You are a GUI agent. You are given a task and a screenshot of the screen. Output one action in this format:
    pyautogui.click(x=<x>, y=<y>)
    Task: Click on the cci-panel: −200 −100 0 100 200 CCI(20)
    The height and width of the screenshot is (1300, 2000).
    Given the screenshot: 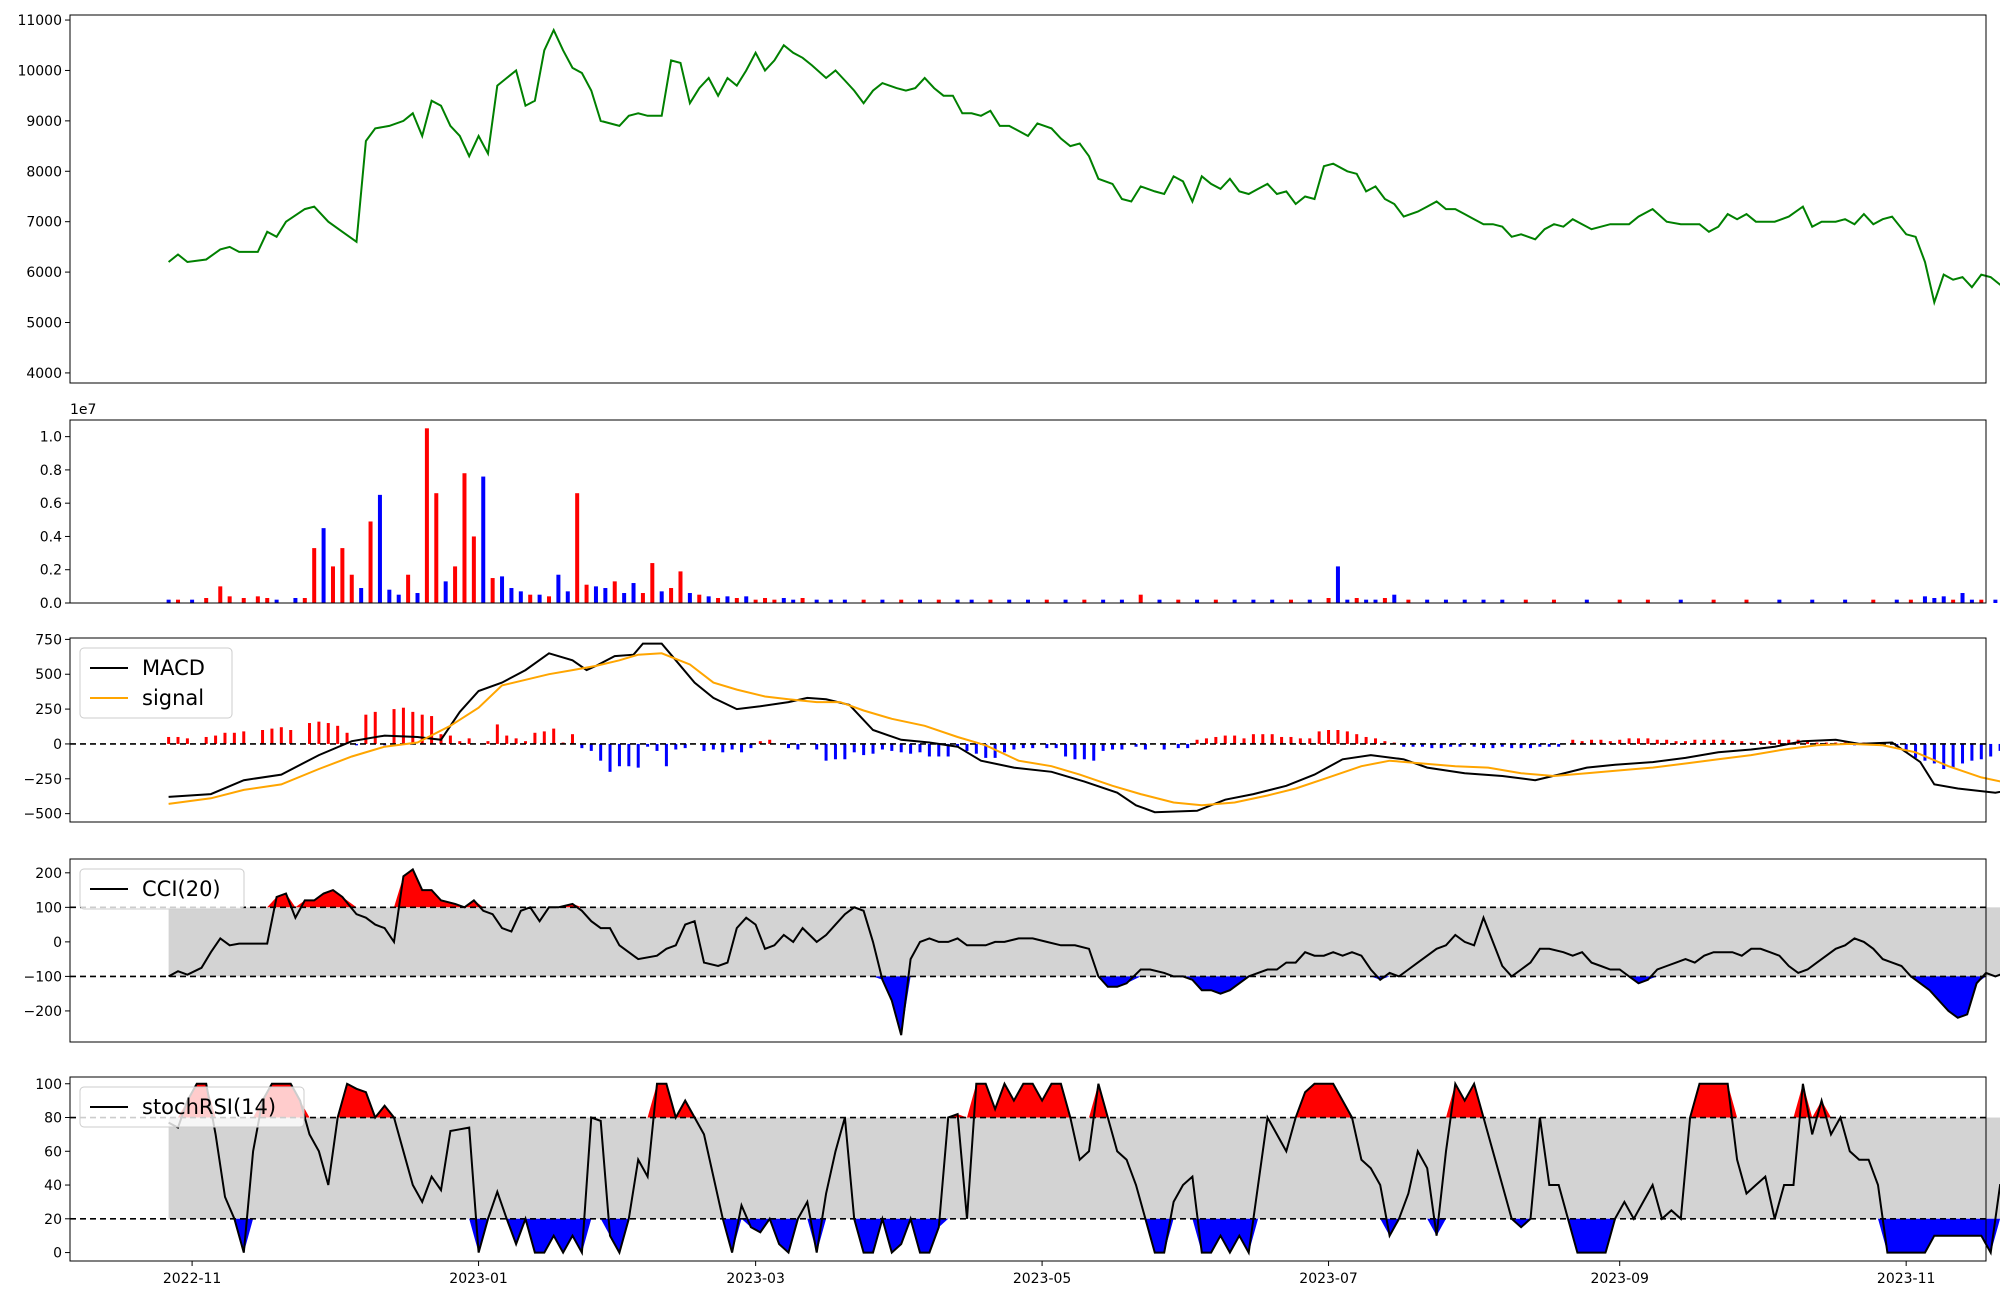 What is the action you would take?
    pyautogui.click(x=1012, y=950)
    